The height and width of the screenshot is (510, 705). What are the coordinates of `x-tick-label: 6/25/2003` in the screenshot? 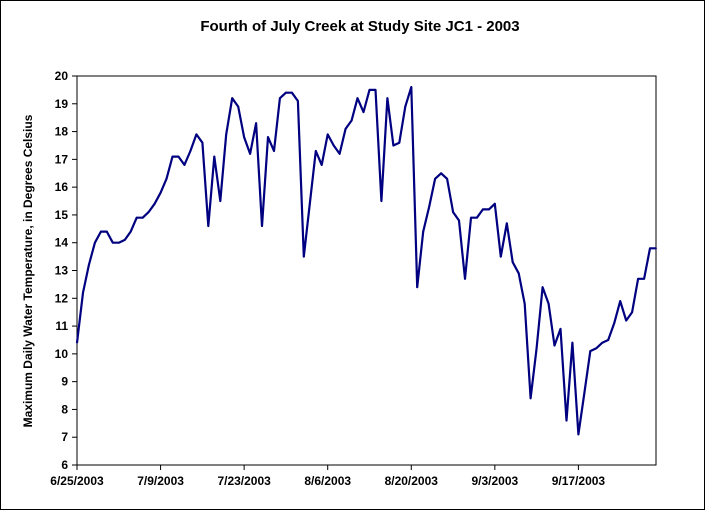 It's located at (77, 481).